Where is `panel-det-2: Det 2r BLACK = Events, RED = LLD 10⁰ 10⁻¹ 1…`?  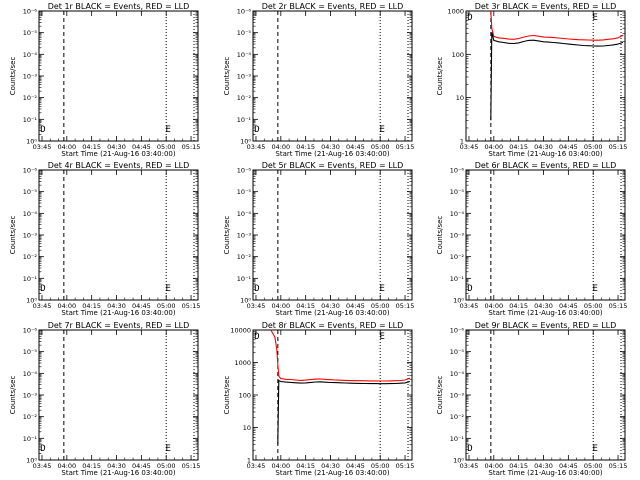
panel-det-2: Det 2r BLACK = Events, RED = LLD 10⁰ 10⁻¹ 1… is located at coordinates (318, 80).